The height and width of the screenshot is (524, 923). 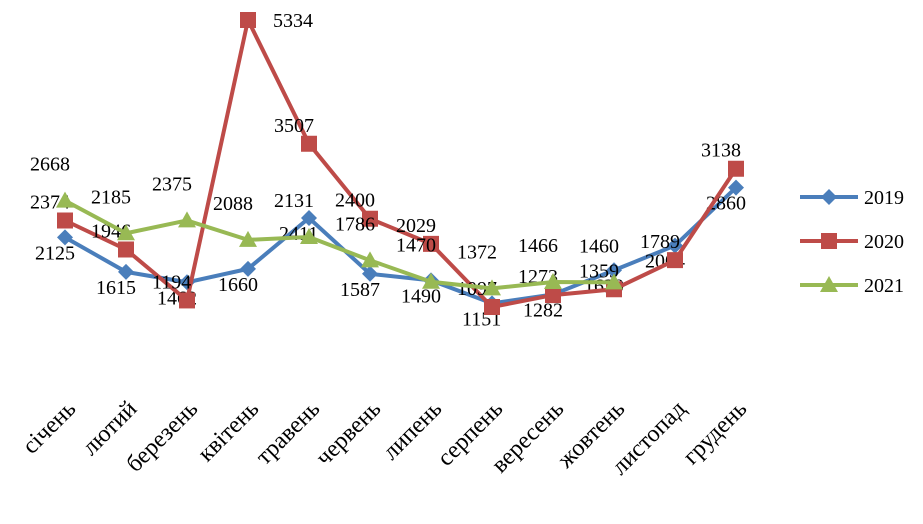 I want to click on data-label: 1615, so click(x=116, y=288).